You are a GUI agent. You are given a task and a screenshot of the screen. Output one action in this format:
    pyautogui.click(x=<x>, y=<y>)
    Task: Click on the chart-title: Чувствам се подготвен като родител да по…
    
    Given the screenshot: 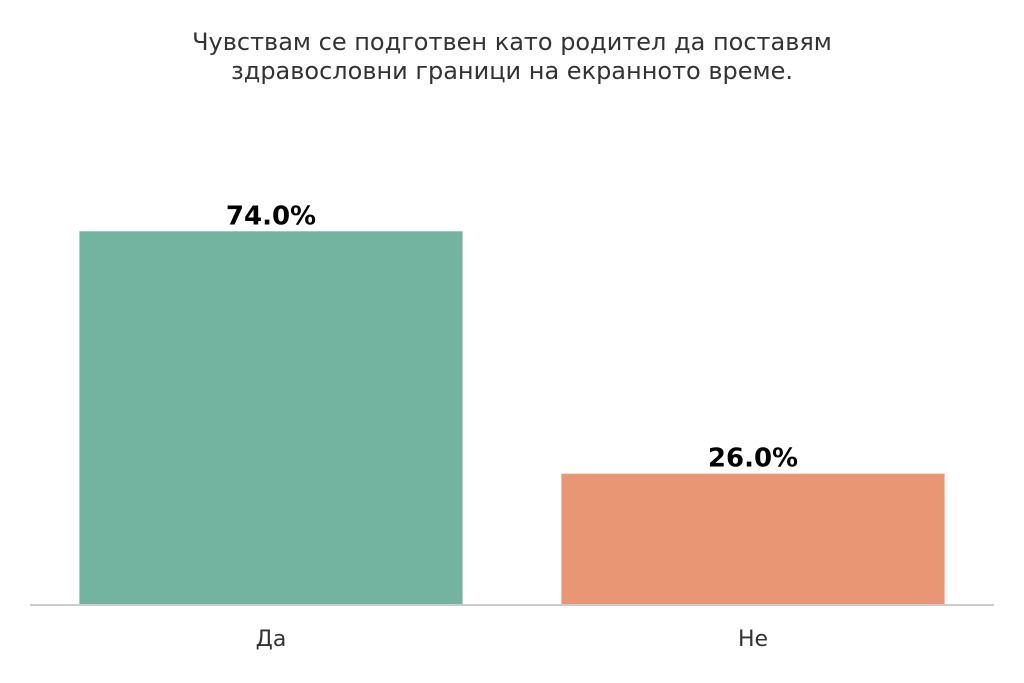 What is the action you would take?
    pyautogui.click(x=512, y=56)
    